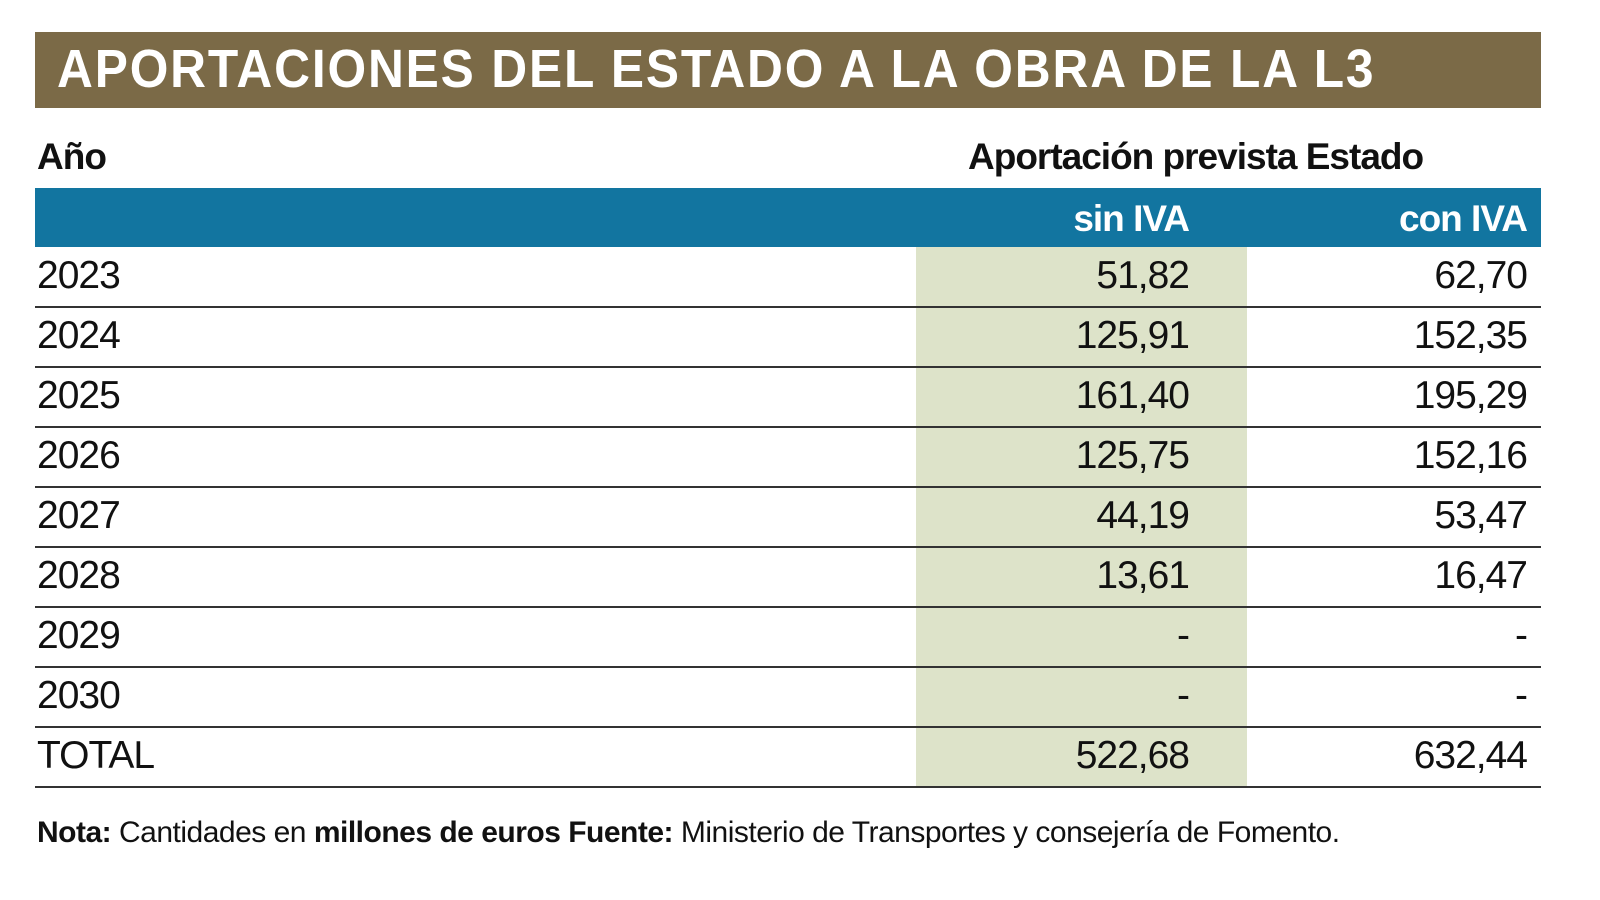  What do you see at coordinates (1196, 156) in the screenshot?
I see `group-column-header: Aportación prevista Estado` at bounding box center [1196, 156].